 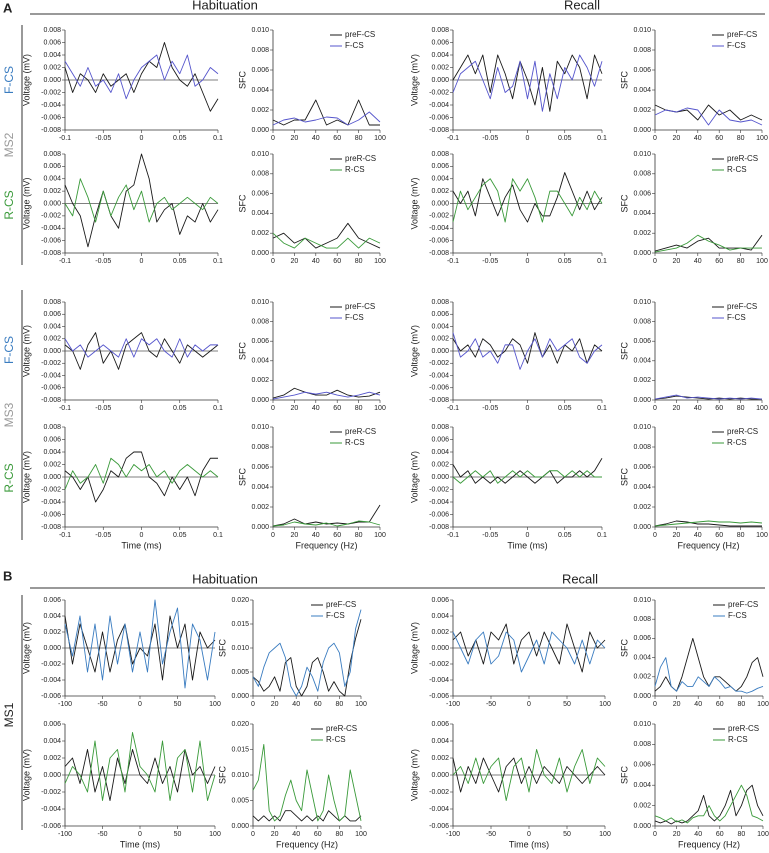 What do you see at coordinates (9, 350) in the screenshot?
I see `condition-label: F-CS` at bounding box center [9, 350].